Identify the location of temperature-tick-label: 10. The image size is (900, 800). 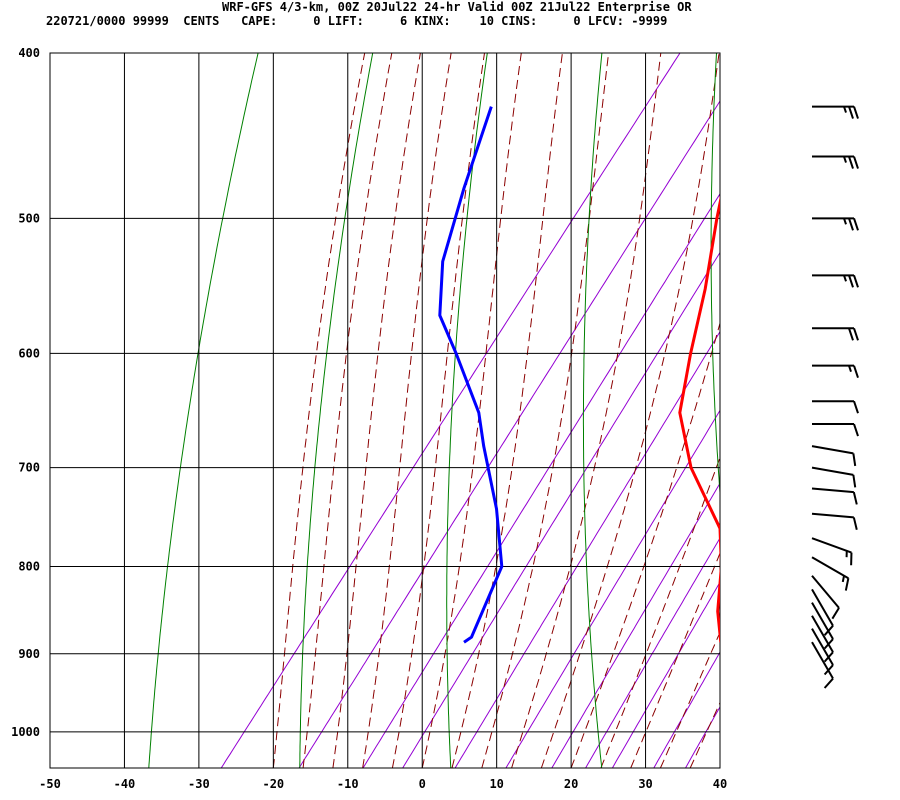
(496, 784).